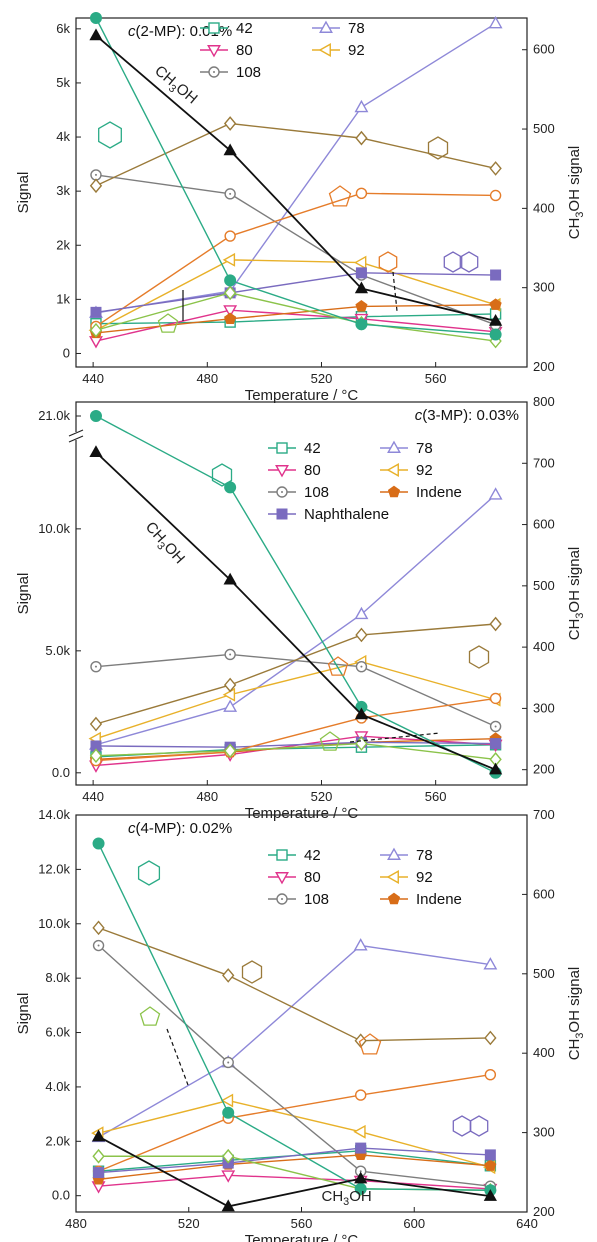 Image resolution: width=597 pixels, height=1242 pixels. I want to click on y2-axis-label: CH3OH signal, so click(576, 193).